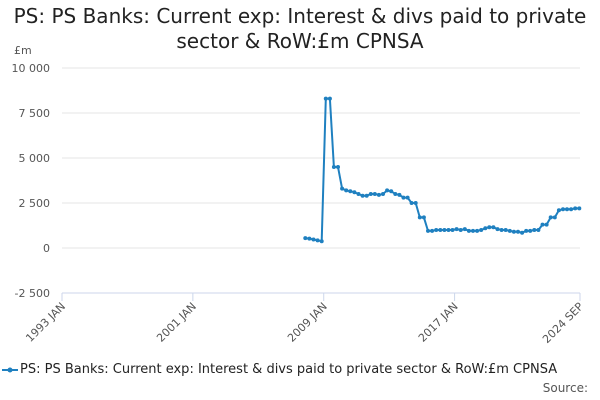 The height and width of the screenshot is (400, 600). I want to click on y-tick-label: 5 000, so click(35, 158).